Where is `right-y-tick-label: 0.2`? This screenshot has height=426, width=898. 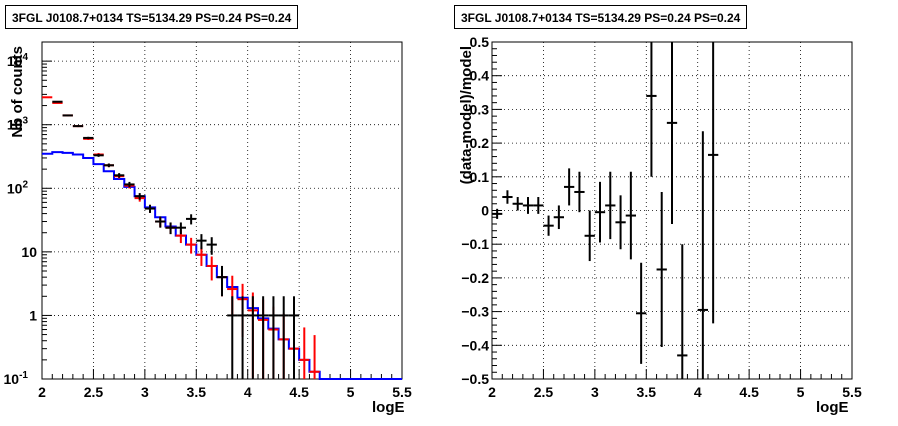 right-y-tick-label: 0.2 is located at coordinates (480, 143).